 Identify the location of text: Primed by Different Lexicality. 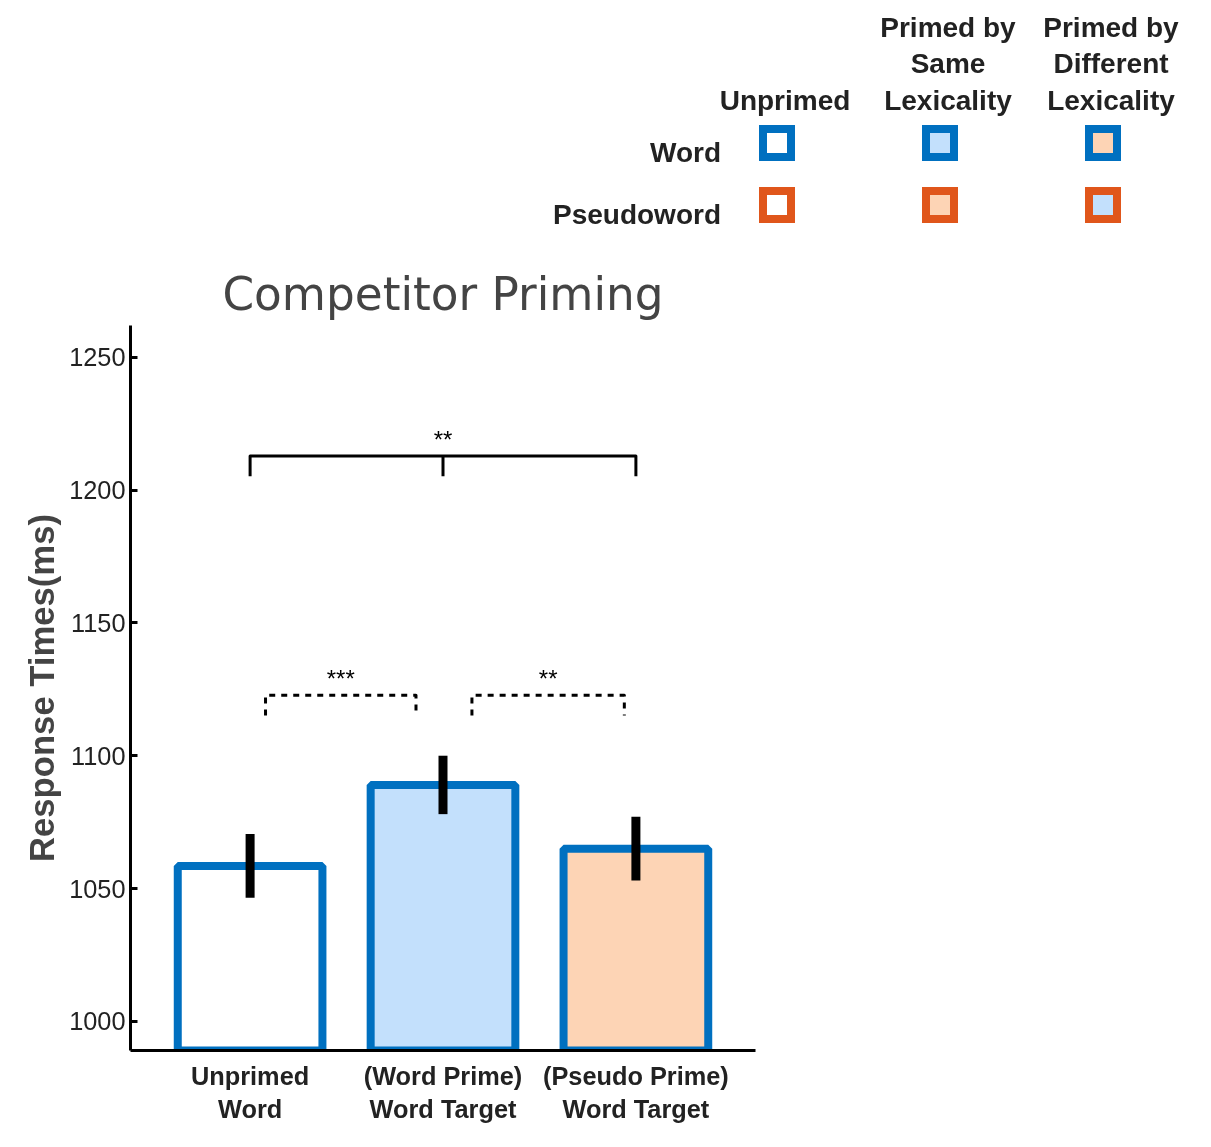
(1111, 64).